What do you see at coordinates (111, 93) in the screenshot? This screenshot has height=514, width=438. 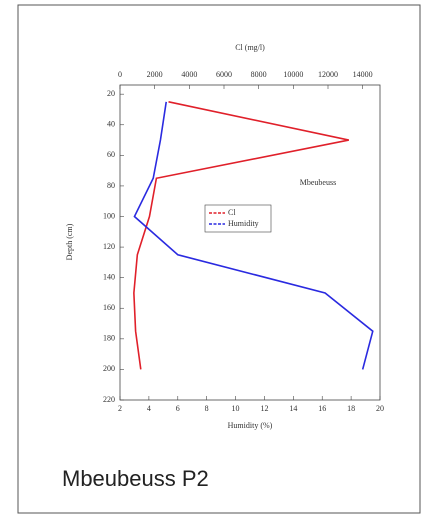 I see `y-tick-label: 20` at bounding box center [111, 93].